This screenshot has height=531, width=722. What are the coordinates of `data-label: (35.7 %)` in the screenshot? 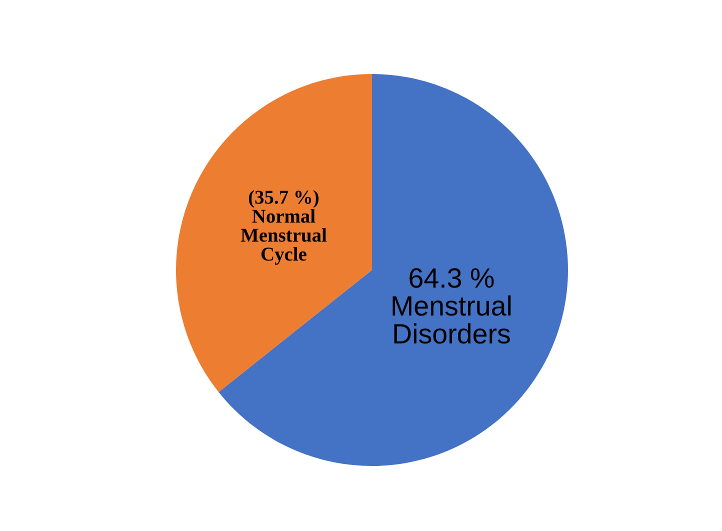 It's located at (283, 199).